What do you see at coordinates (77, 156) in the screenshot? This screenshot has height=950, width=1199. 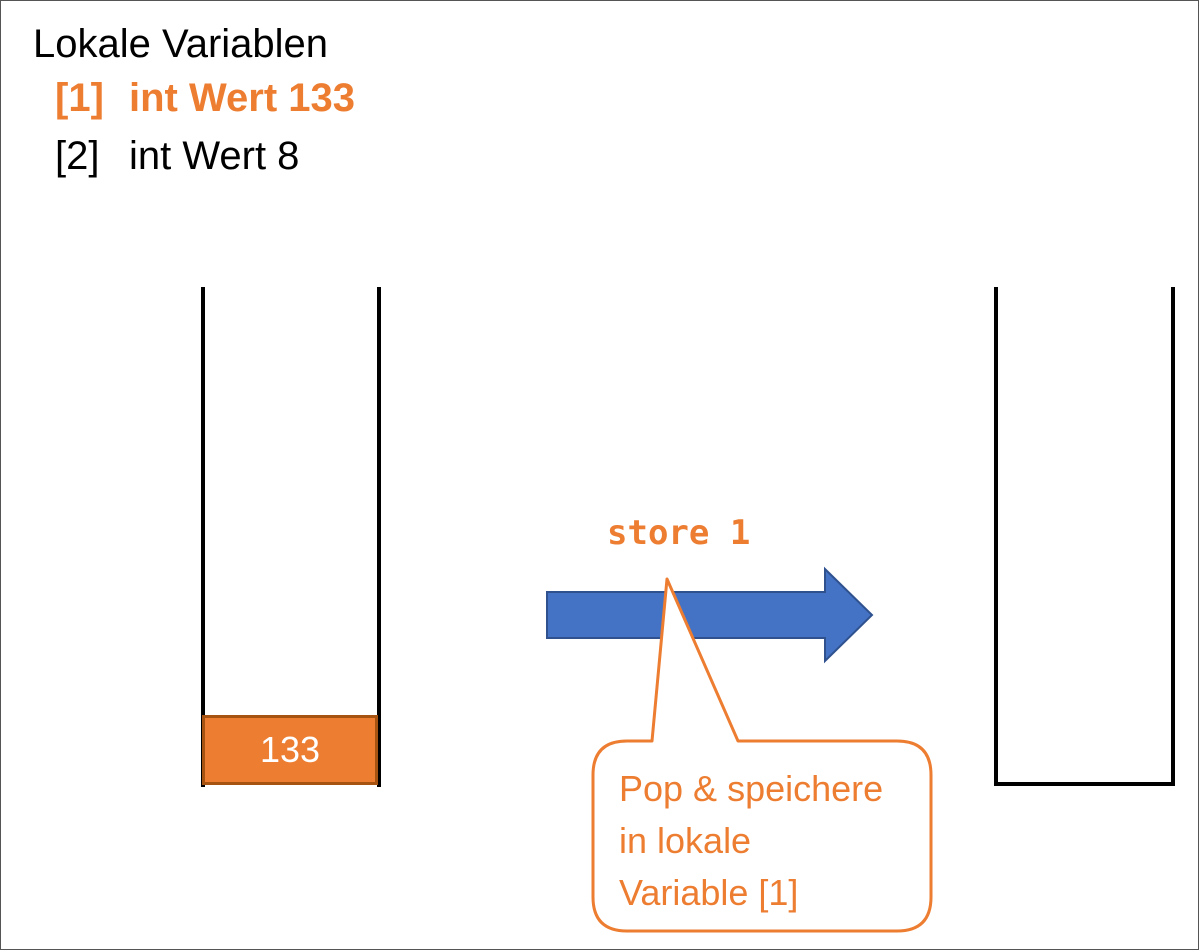 I see `local-variable-2-index: [2]` at bounding box center [77, 156].